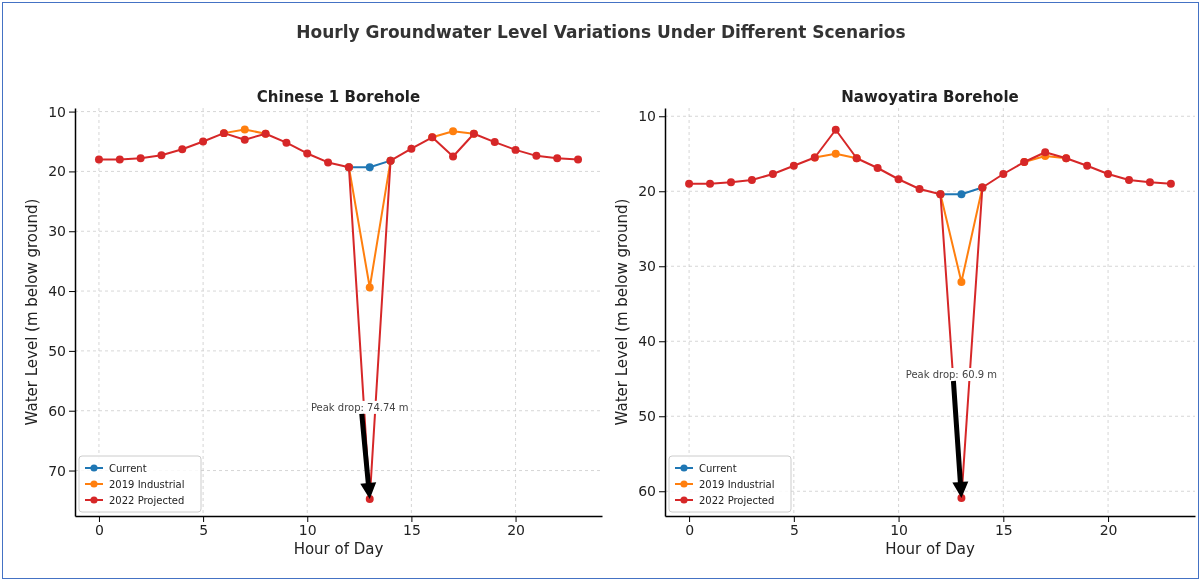 Image resolution: width=1203 pixels, height=583 pixels. What do you see at coordinates (338, 97) in the screenshot?
I see `chart-title: Chinese 1 Borehole` at bounding box center [338, 97].